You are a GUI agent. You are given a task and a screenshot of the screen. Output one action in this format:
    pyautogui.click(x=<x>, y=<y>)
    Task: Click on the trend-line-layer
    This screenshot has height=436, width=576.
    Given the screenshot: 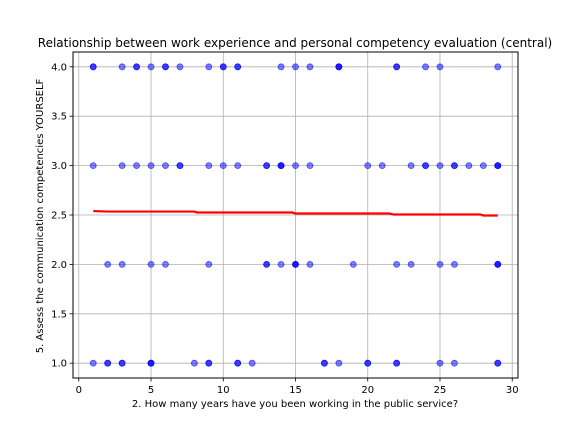 What is the action you would take?
    pyautogui.click(x=295, y=213)
    